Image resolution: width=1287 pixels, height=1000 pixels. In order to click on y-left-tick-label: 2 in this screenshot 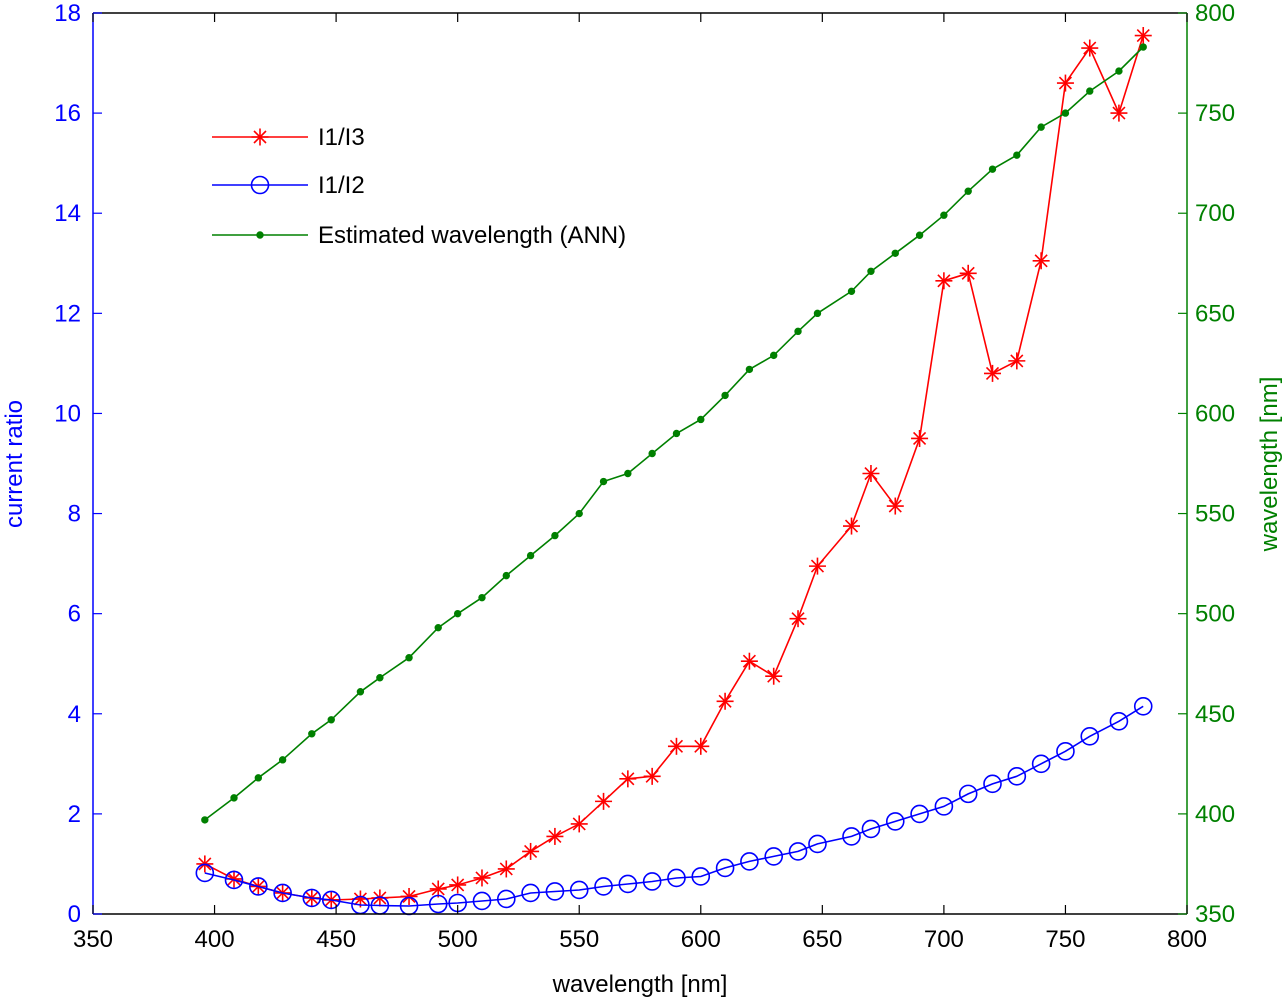, I will do `click(74, 814)`.